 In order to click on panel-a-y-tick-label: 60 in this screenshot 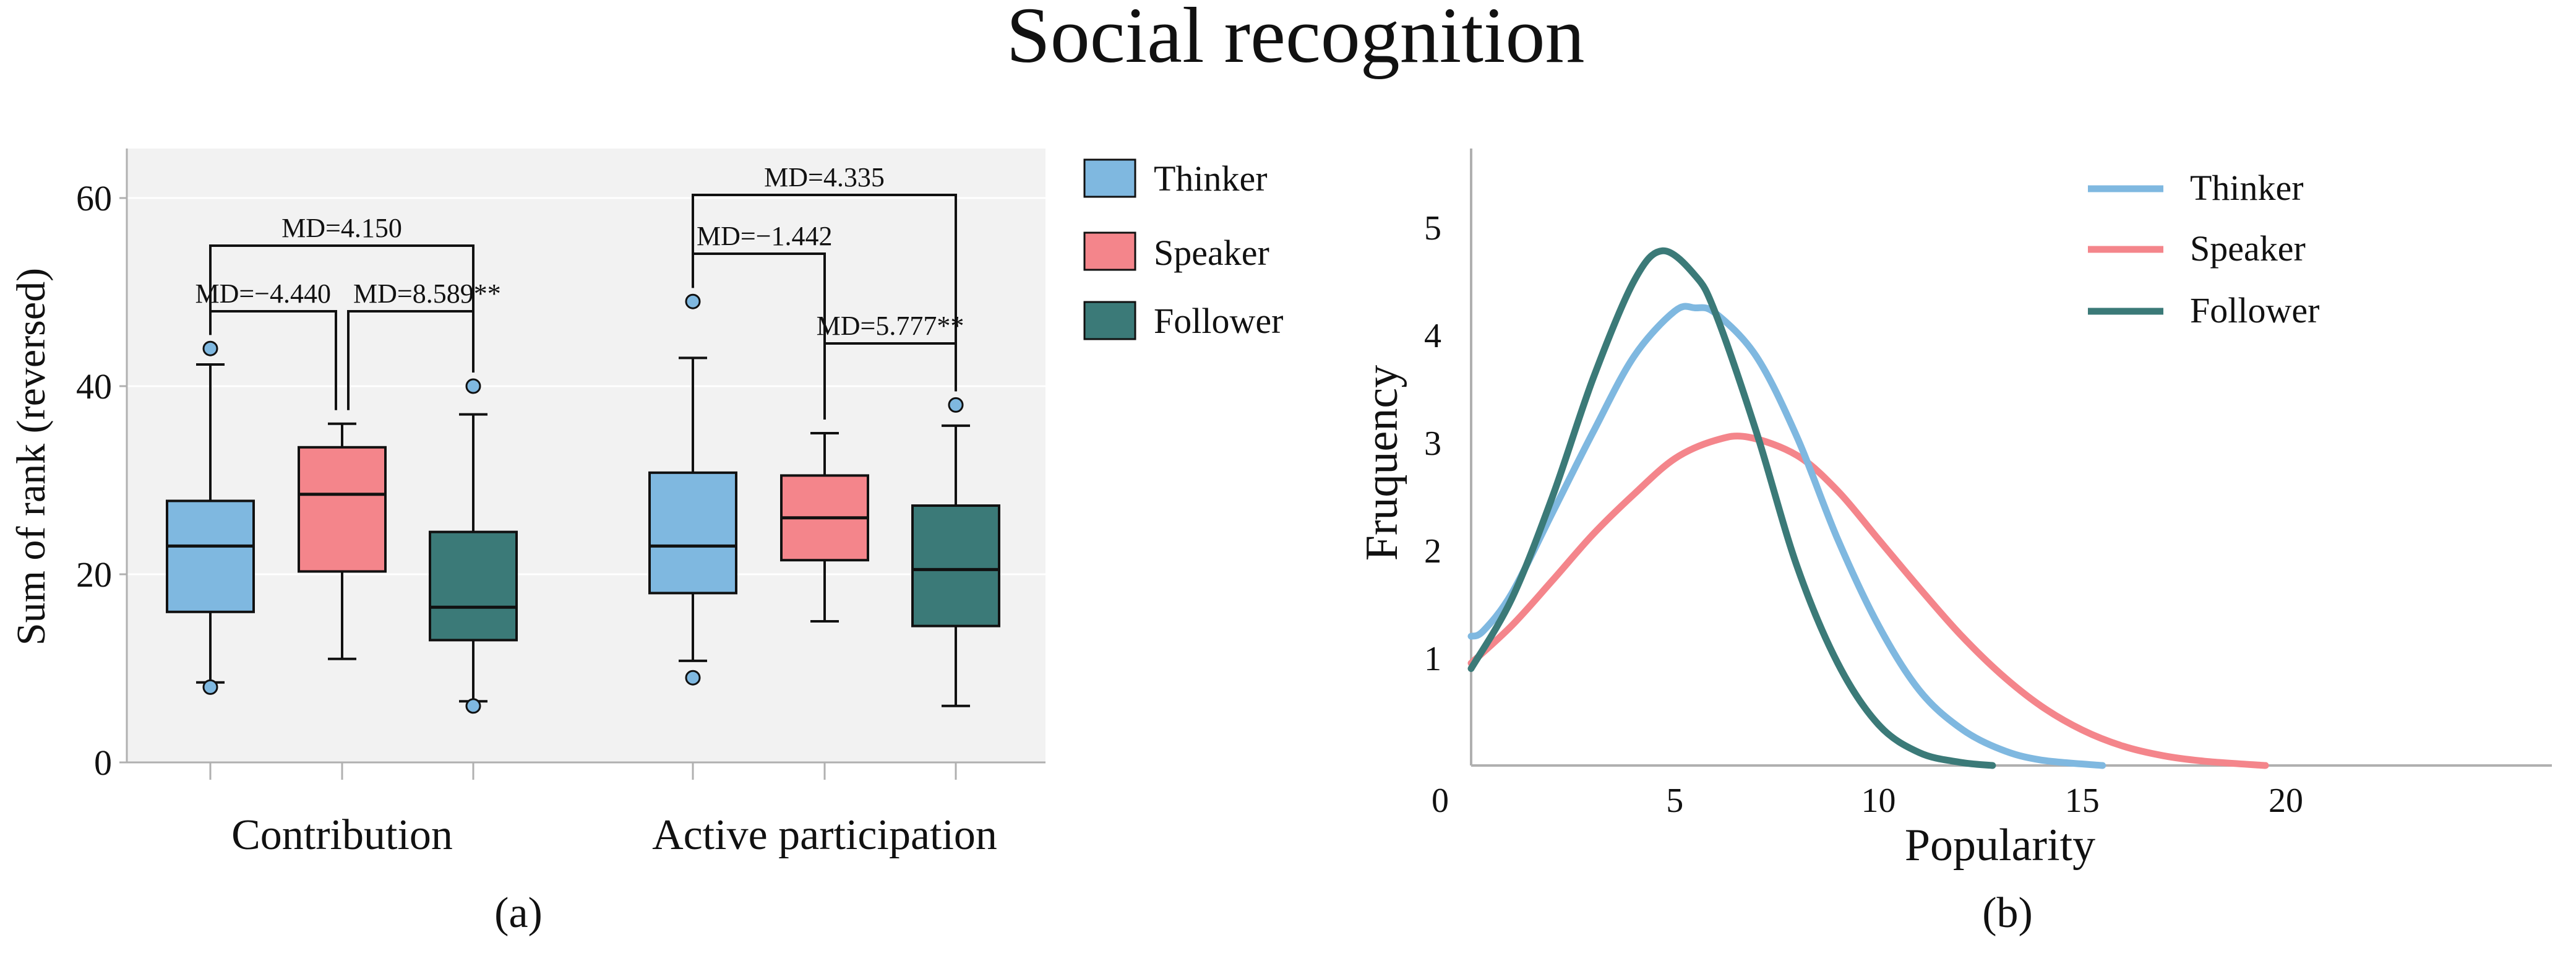, I will do `click(94, 198)`.